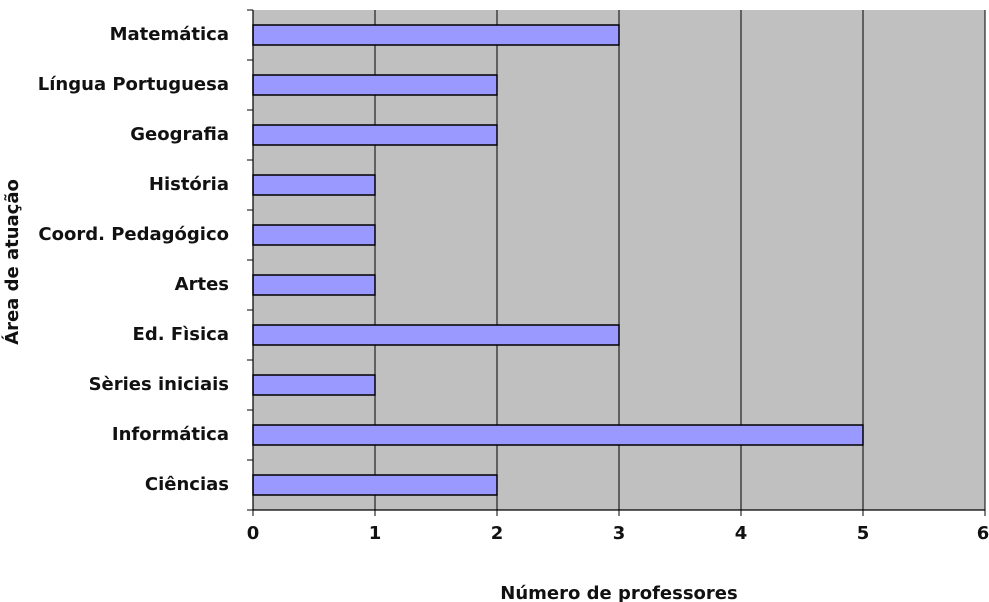 Image resolution: width=989 pixels, height=602 pixels. Describe the element at coordinates (170, 434) in the screenshot. I see `category-label: Informática` at that location.